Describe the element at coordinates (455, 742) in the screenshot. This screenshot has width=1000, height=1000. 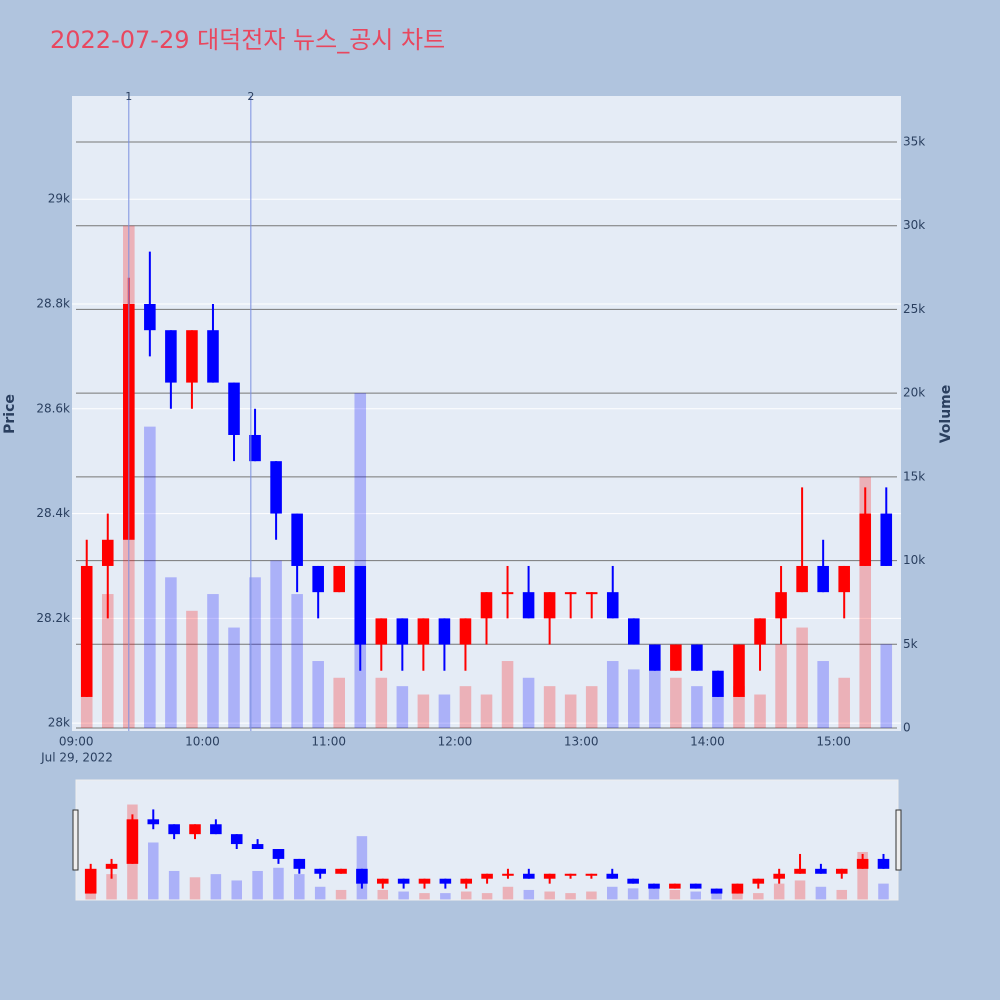
I see `x-tick-label: 12:00` at that location.